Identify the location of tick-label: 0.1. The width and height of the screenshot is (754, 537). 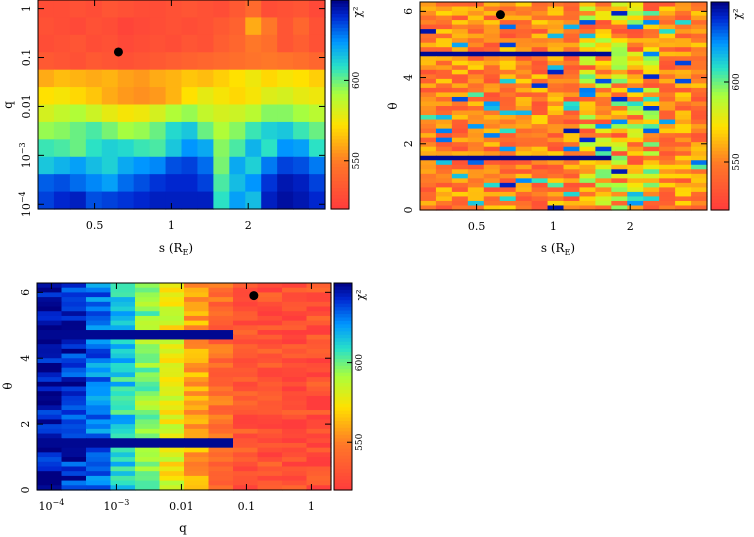
(247, 506).